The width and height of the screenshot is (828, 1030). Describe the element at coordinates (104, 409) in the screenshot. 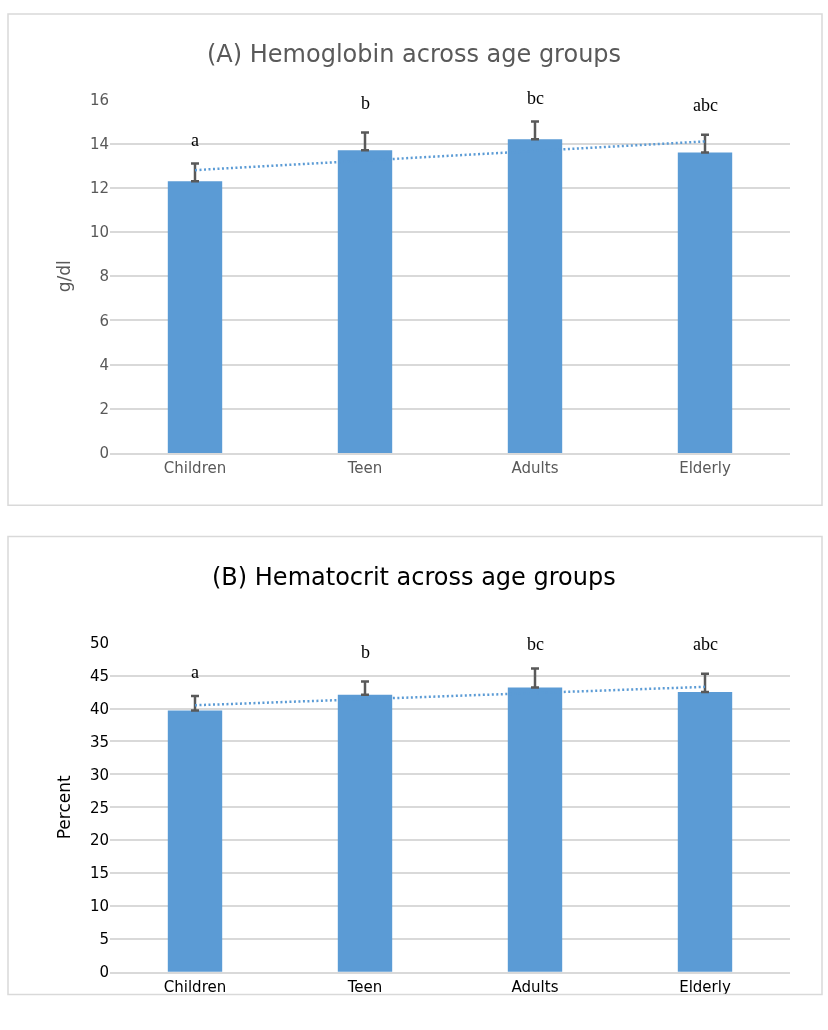

I see `y-tick-label: 2` at that location.